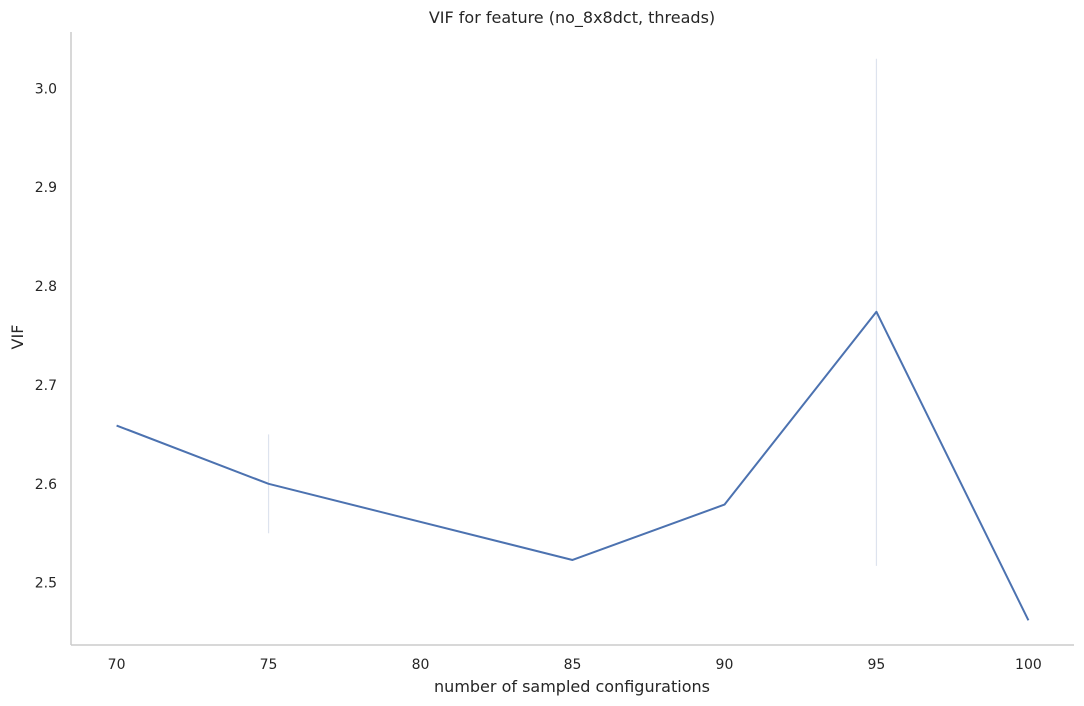 The width and height of the screenshot is (1084, 706). Describe the element at coordinates (17, 337) in the screenshot. I see `y-axis-label: VIF` at that location.